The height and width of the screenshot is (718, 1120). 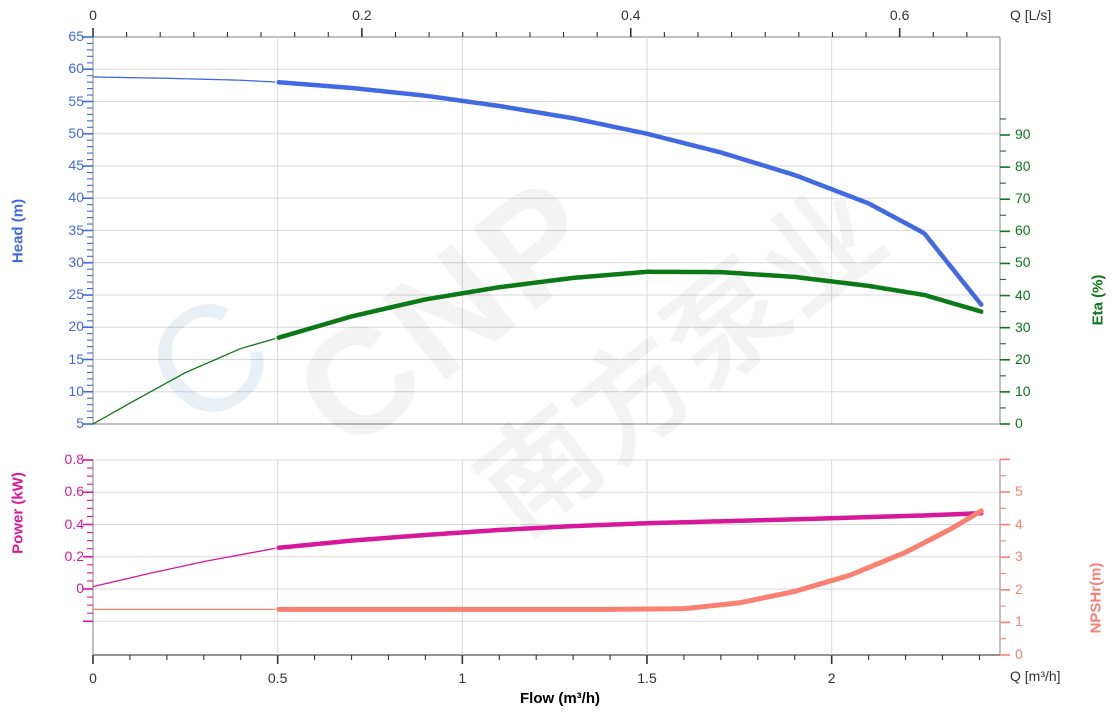 I want to click on xtick-label-top-0: 0, so click(x=93, y=15).